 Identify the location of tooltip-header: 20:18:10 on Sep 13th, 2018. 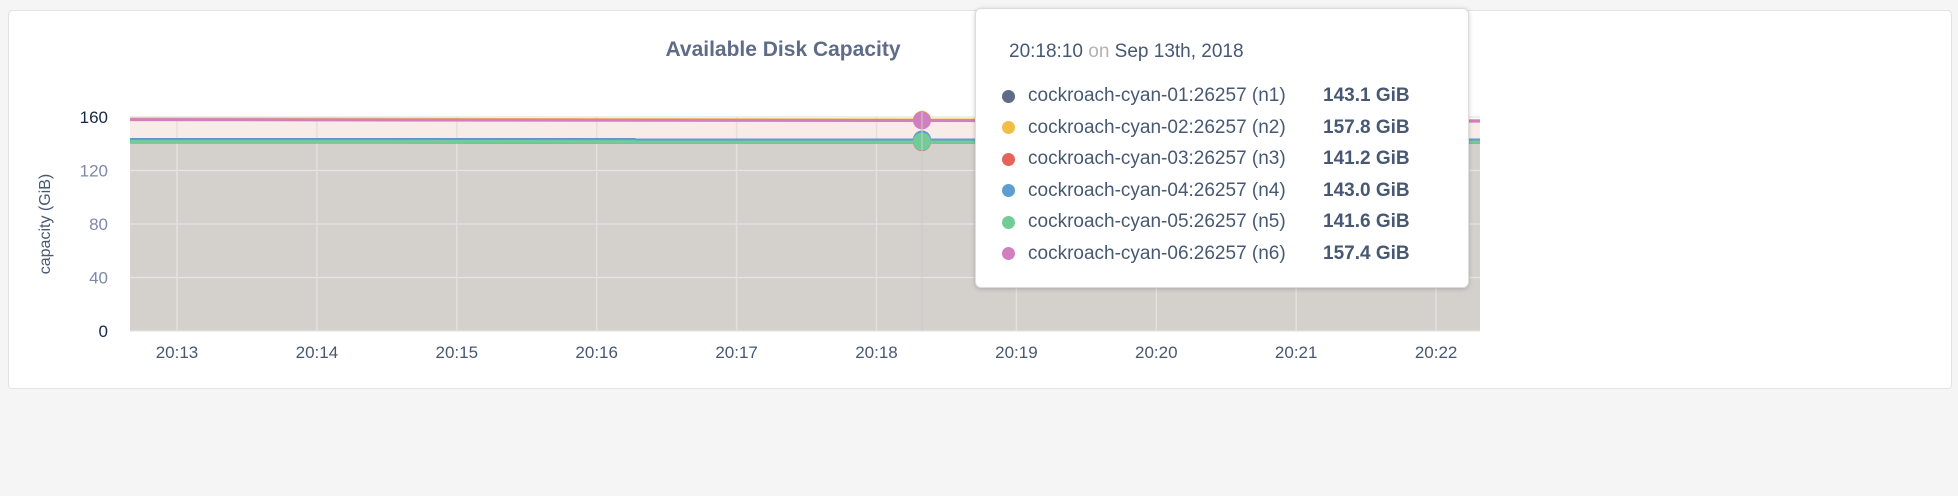
(1126, 52).